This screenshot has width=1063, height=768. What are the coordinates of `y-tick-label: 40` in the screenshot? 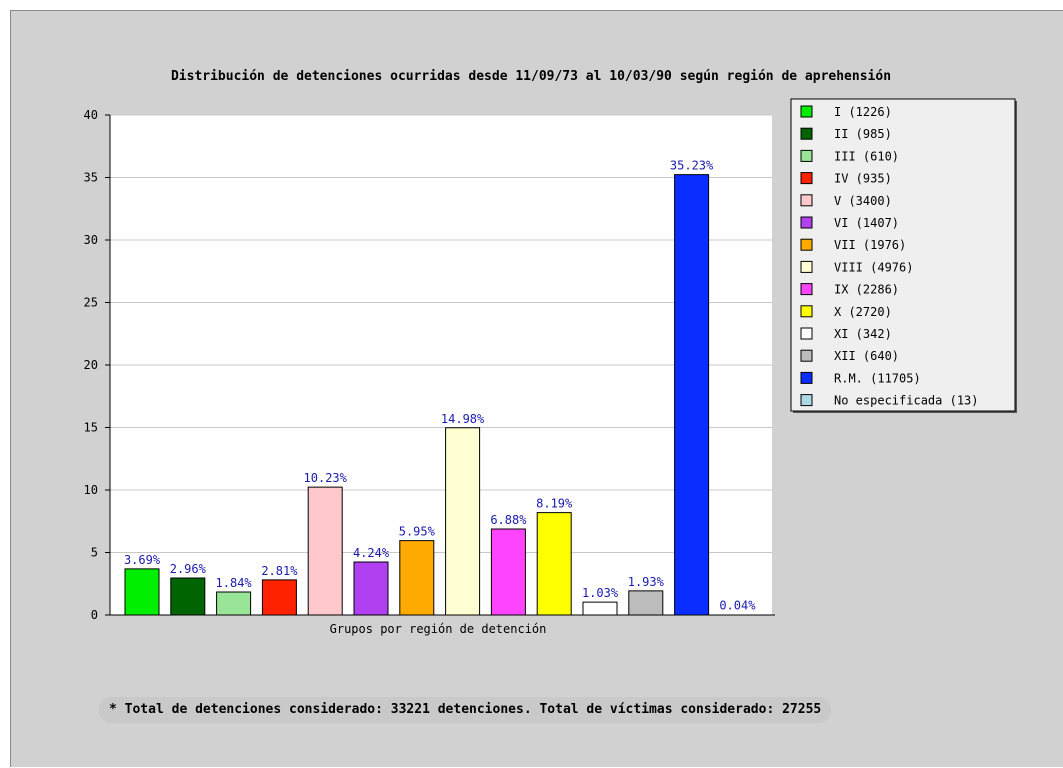 It's located at (91, 115).